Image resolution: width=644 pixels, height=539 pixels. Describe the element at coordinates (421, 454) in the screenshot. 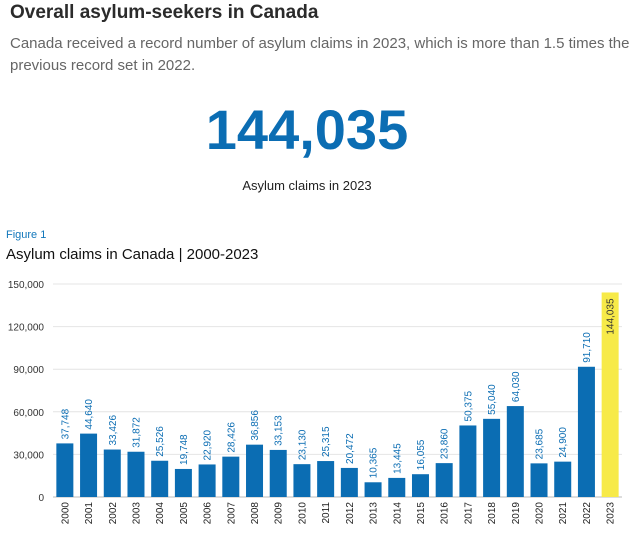

I see `data-label: 16,055` at that location.